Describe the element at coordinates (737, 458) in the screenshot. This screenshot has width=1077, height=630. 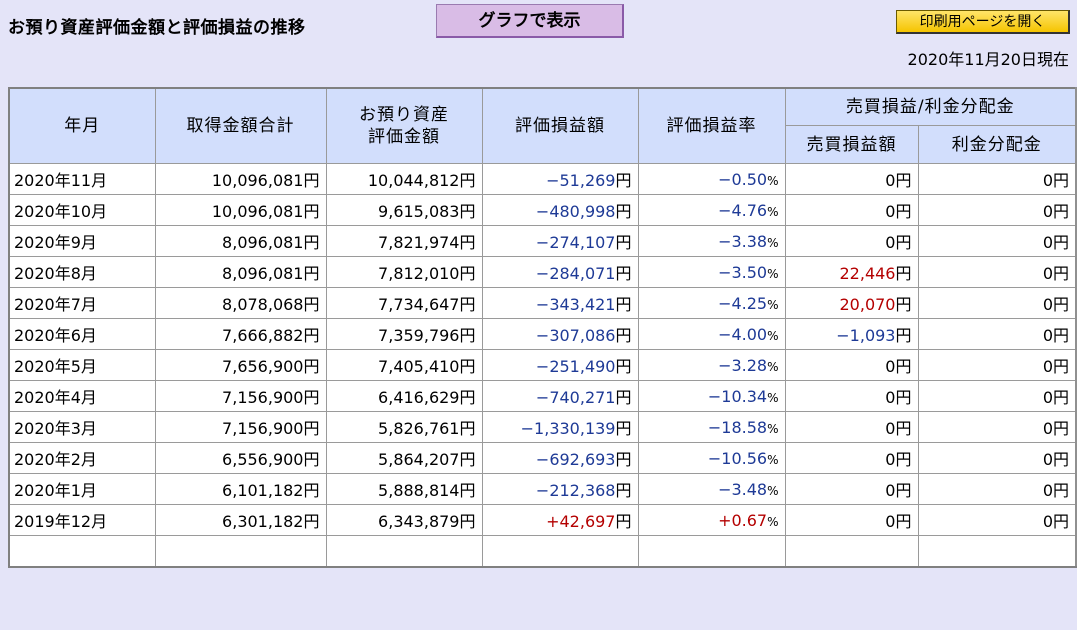
I see `cell-unrealized-rate-value: −10.56` at that location.